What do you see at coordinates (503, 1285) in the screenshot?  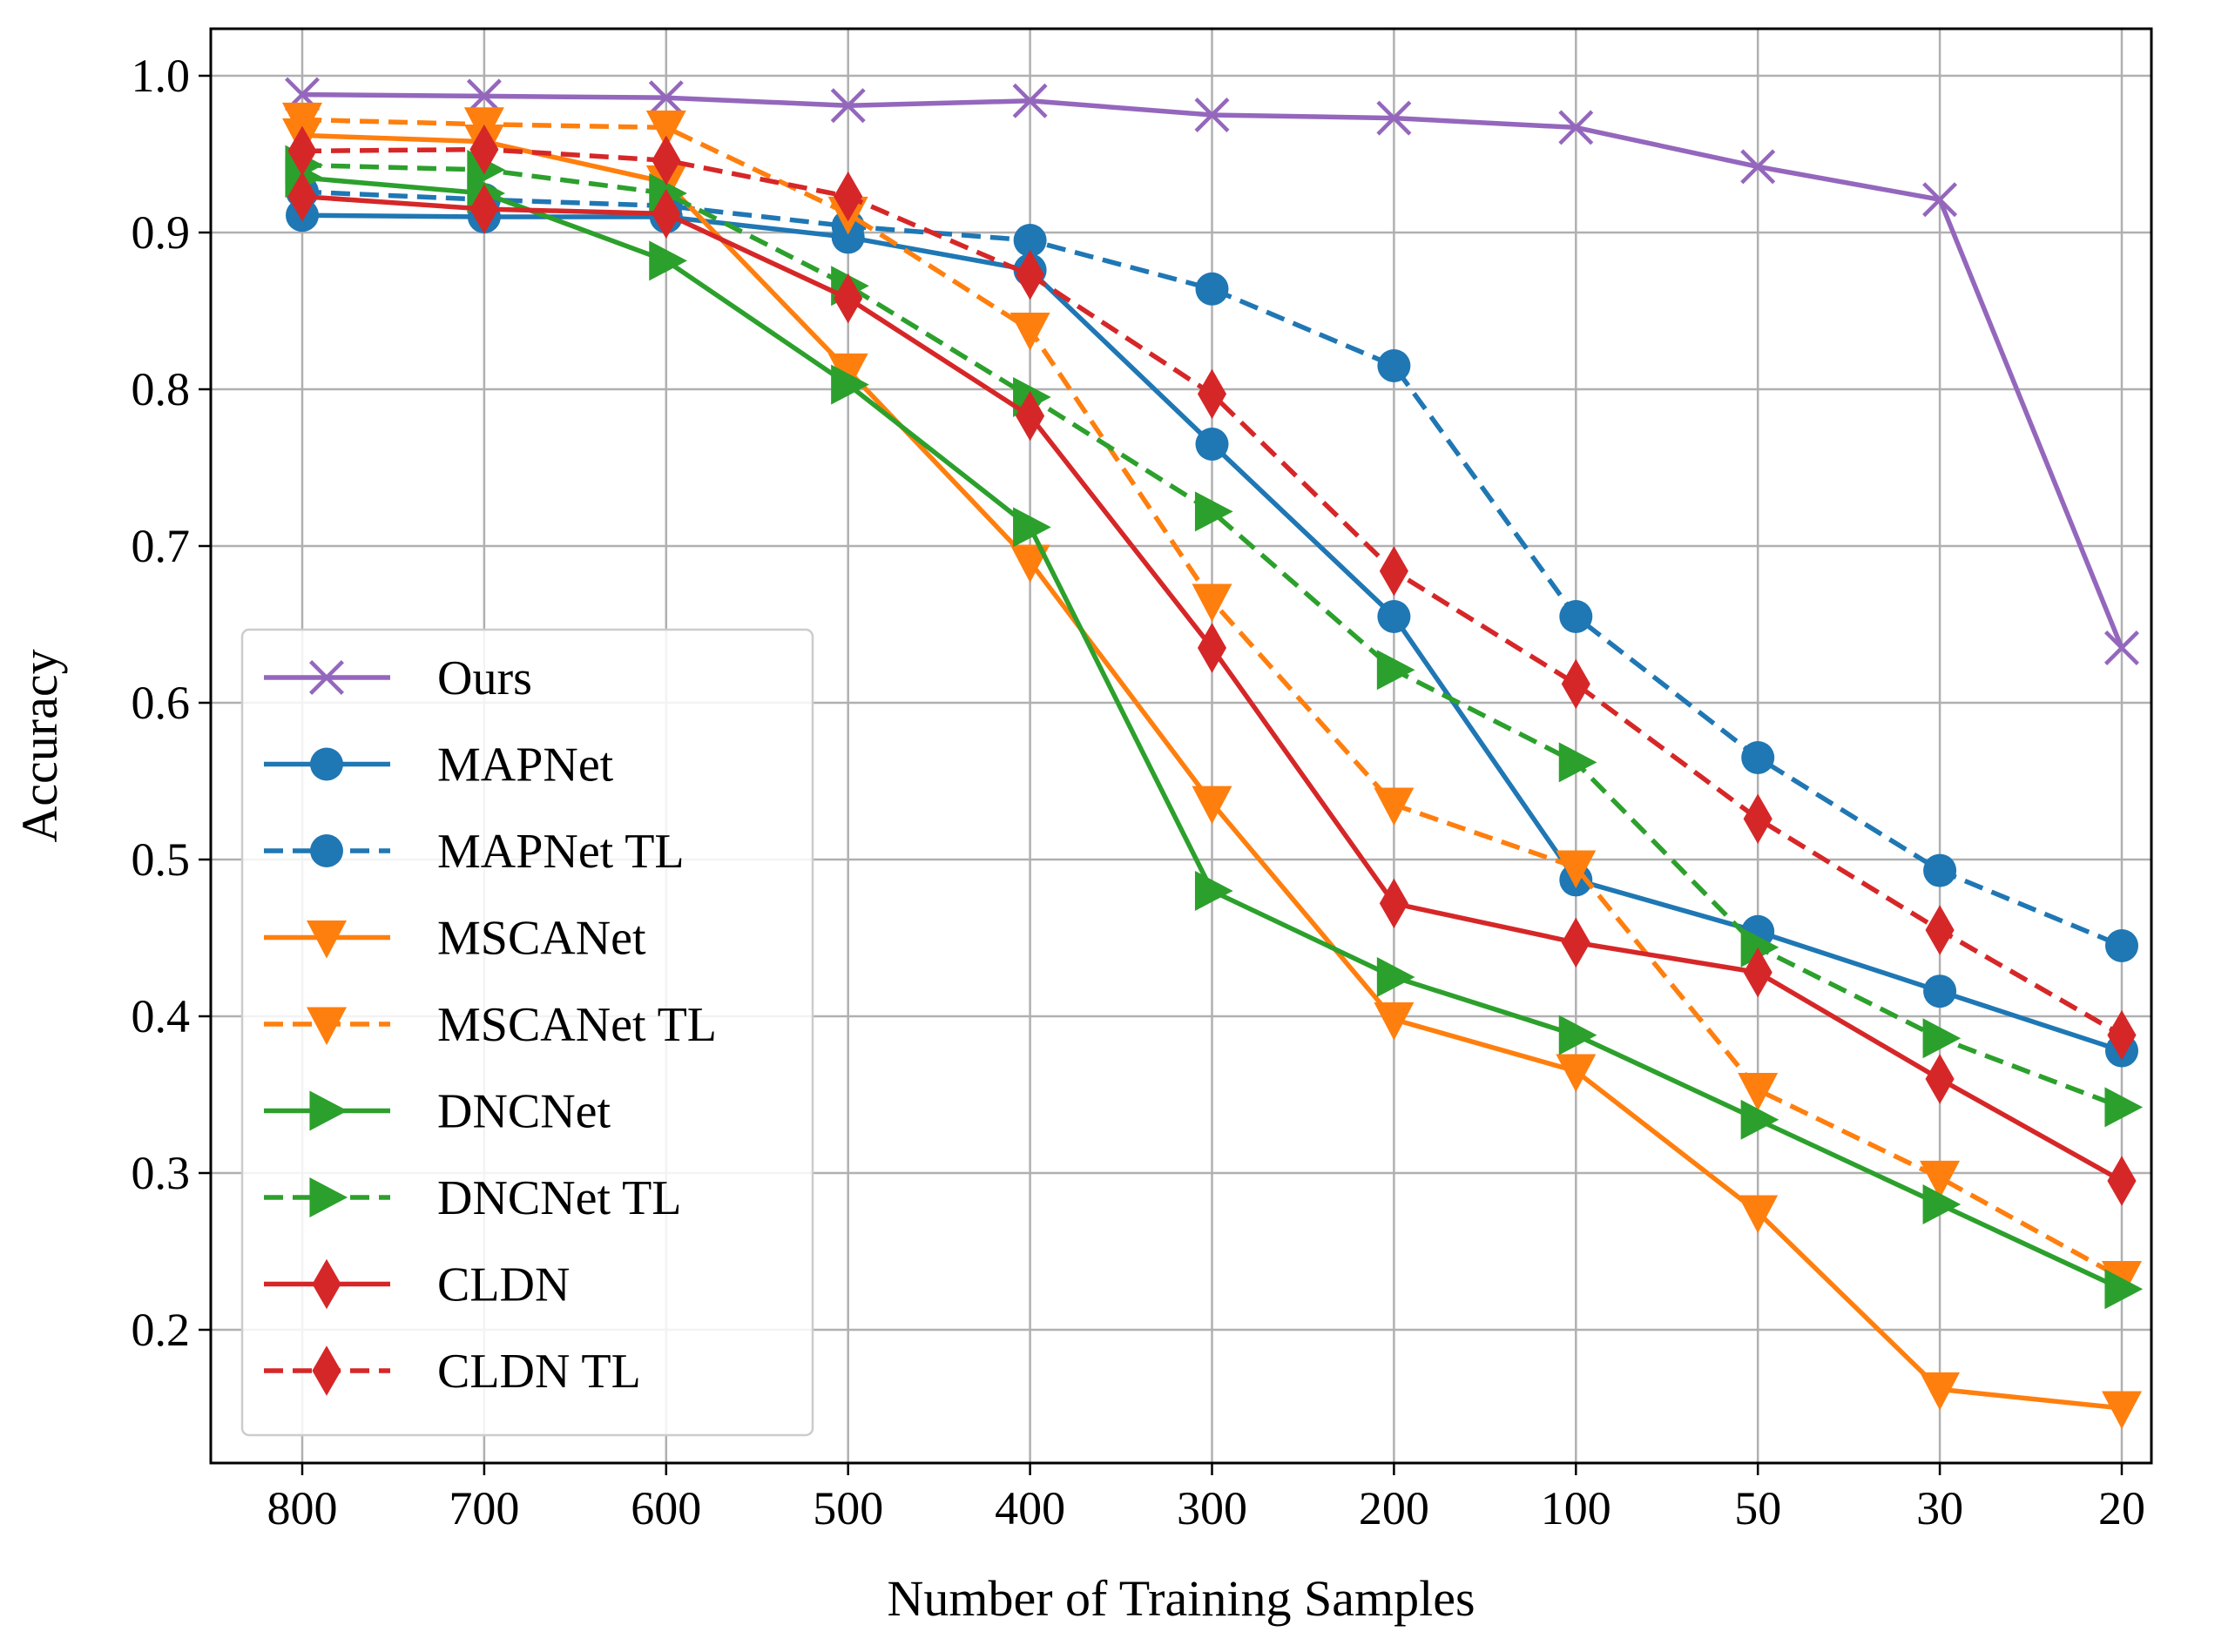 I see `legend-label-cldn: CLDN` at bounding box center [503, 1285].